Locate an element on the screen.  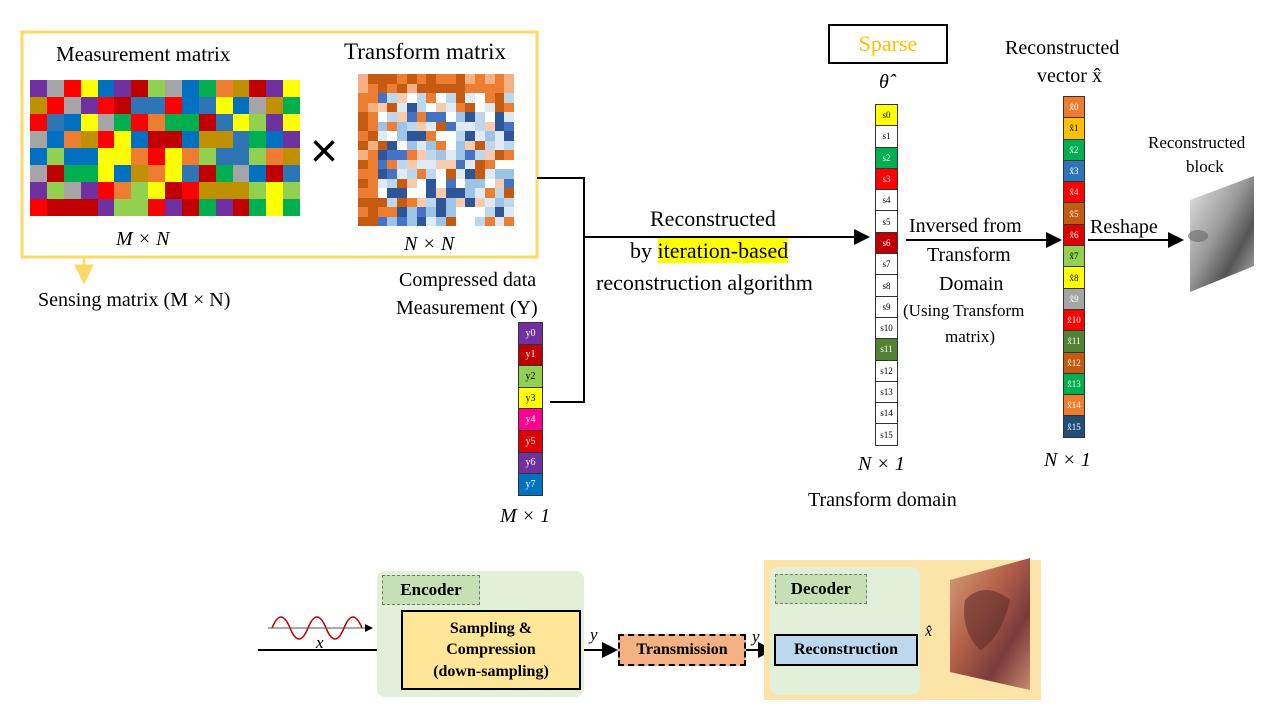
sparse-vector-cell: s1 is located at coordinates (886, 136).